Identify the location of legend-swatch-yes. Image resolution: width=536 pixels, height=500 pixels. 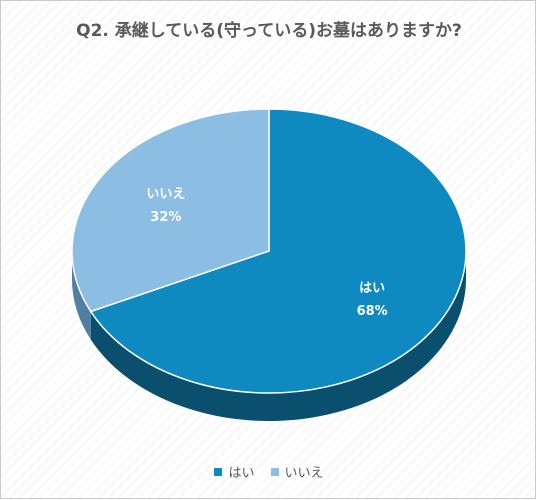
(218, 471).